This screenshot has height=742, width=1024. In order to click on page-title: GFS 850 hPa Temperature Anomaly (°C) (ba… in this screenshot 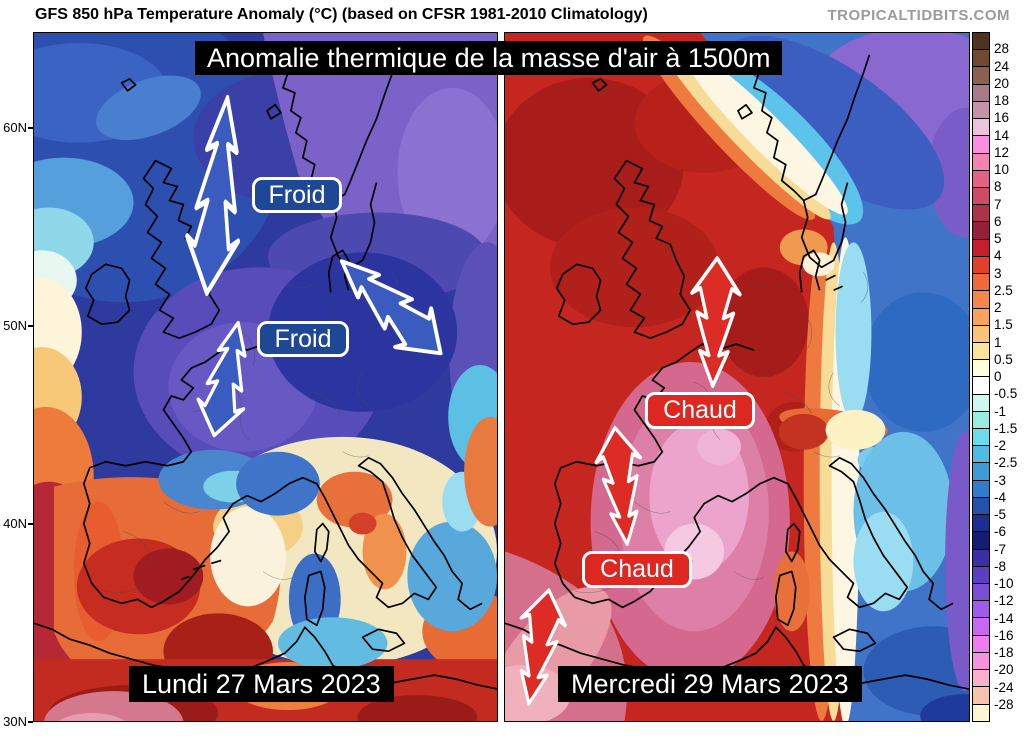, I will do `click(341, 14)`.